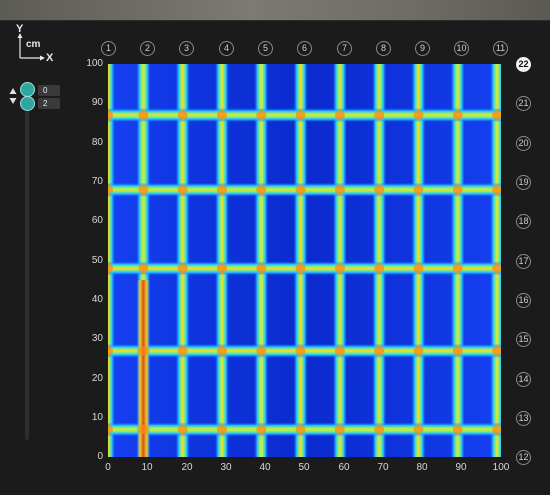 This screenshot has height=495, width=550. I want to click on axis-unit-label: cm, so click(33, 44).